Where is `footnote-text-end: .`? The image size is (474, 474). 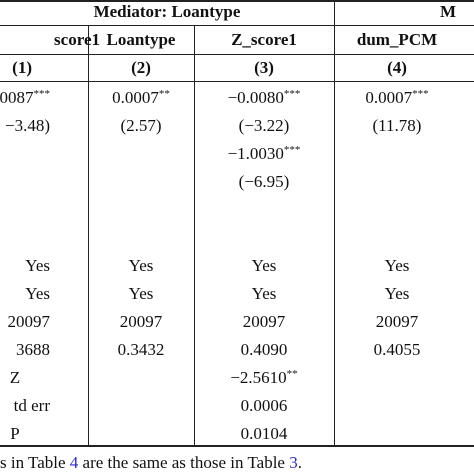 footnote-text-end: . is located at coordinates (299, 462).